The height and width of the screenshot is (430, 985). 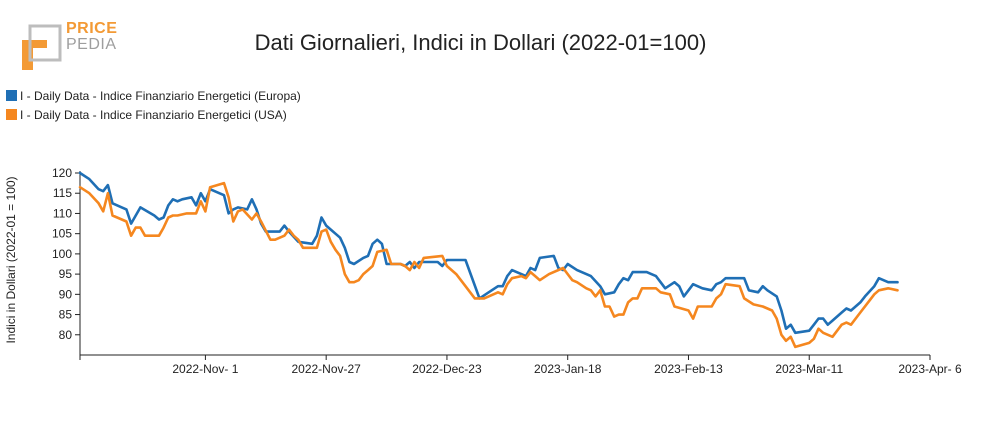 I want to click on x-tick-label: 2023-Feb-13, so click(x=688, y=369).